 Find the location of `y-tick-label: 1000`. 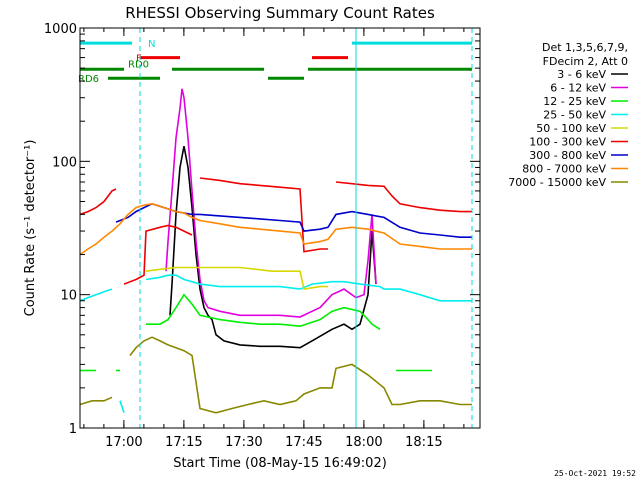

y-tick-label: 1000 is located at coordinates (60, 29).